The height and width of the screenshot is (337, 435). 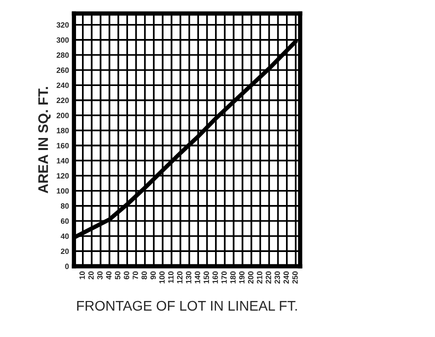 What do you see at coordinates (187, 305) in the screenshot?
I see `x-axis-title: FRONTAGE OF LOT IN LINEAL FT.` at bounding box center [187, 305].